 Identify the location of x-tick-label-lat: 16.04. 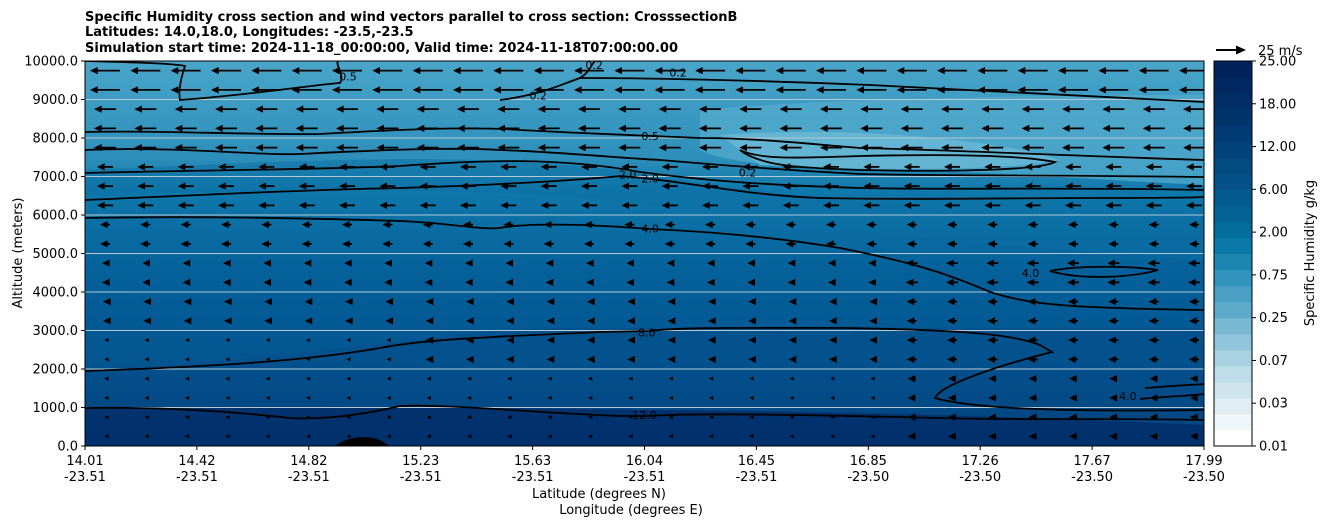
(644, 461).